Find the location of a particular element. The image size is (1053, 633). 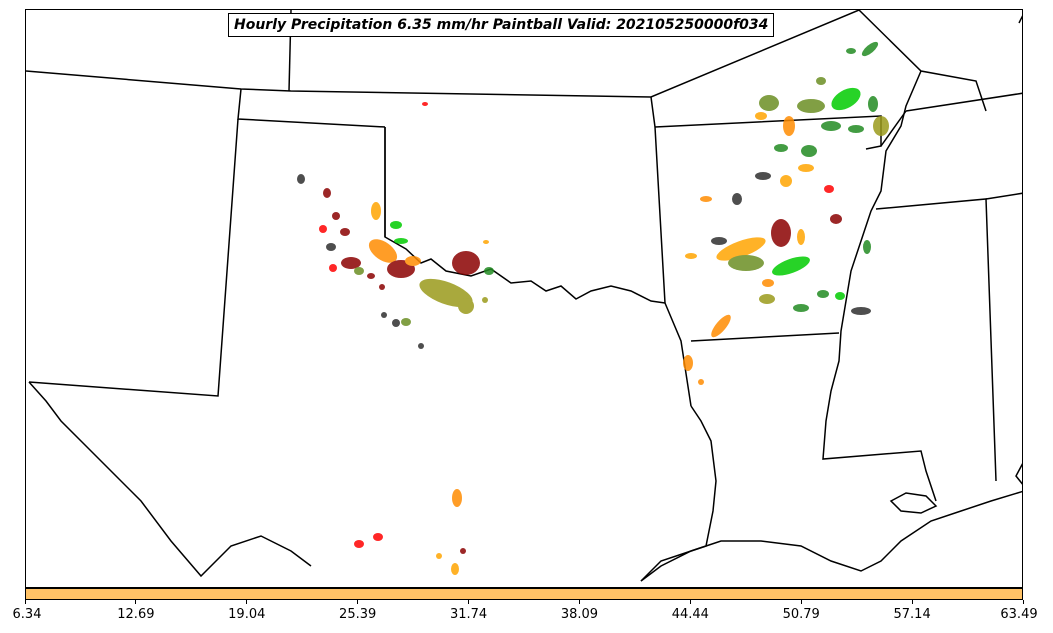

colorbar-tick-label: 6.34 is located at coordinates (27, 614).